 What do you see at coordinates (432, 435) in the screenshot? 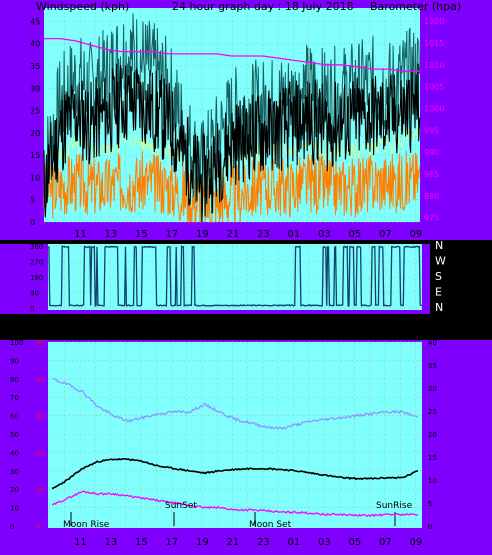
I see `temp-tick-label: 20` at bounding box center [432, 435].